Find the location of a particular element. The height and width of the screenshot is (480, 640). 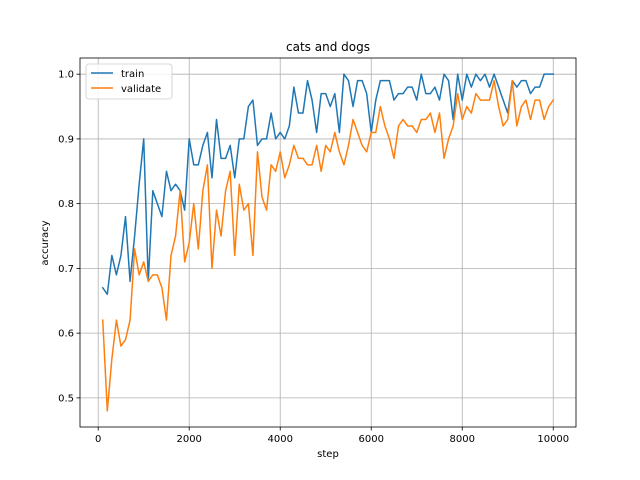

y-tick-label: 0.5 is located at coordinates (66, 398).